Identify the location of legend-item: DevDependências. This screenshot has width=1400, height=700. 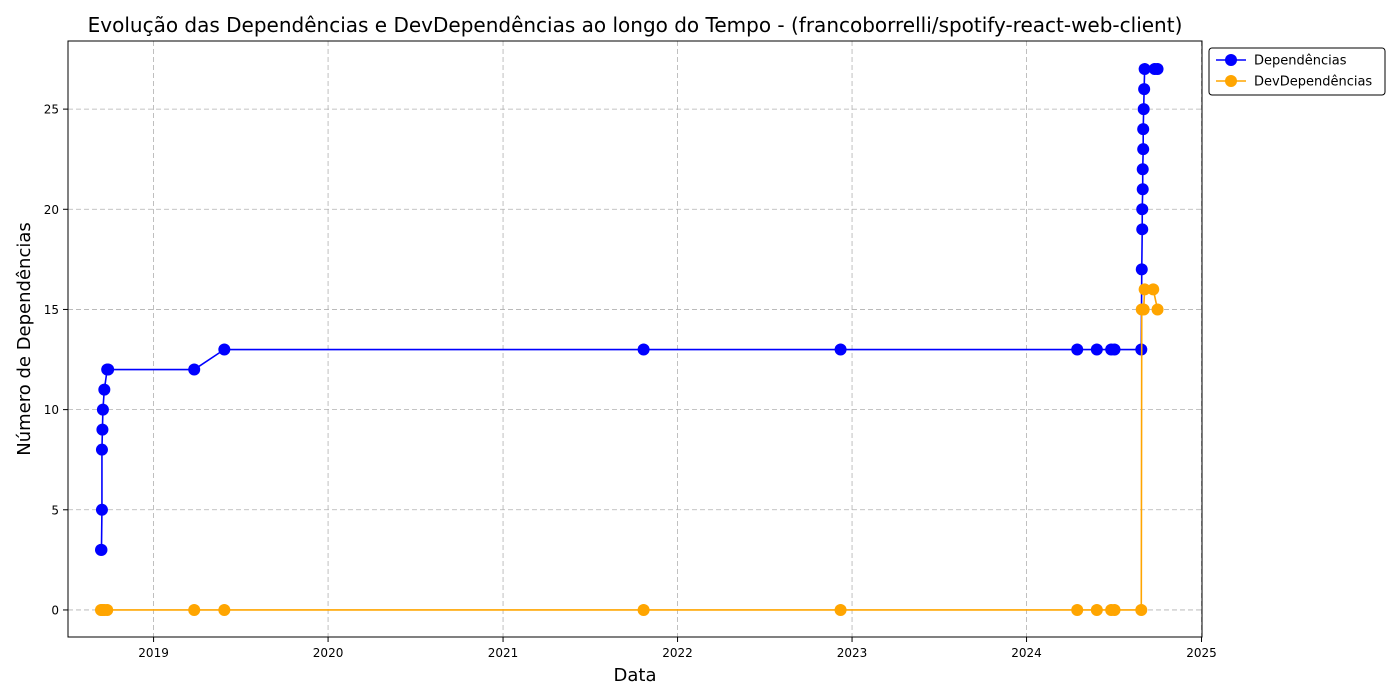
(1294, 82).